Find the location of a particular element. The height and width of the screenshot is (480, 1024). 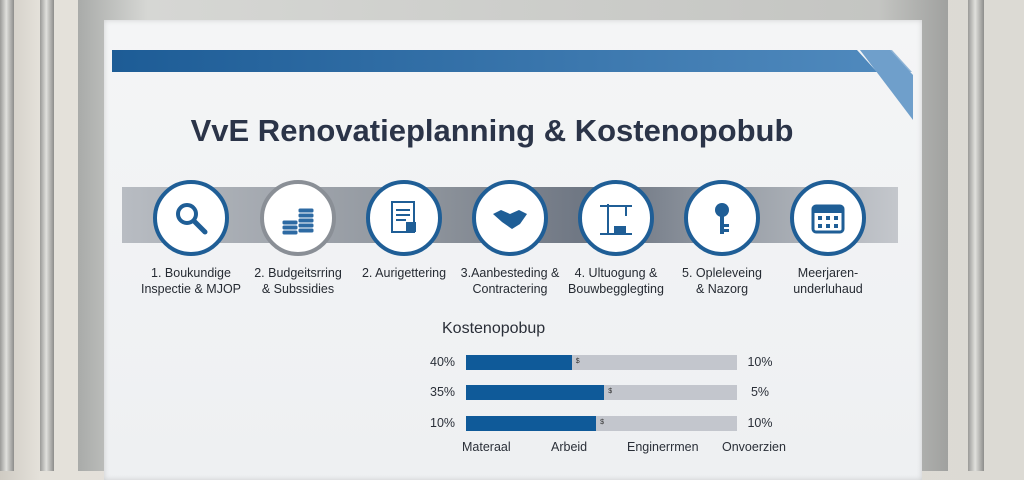

step-label: Meerjaren-underluhaud is located at coordinates (828, 281).